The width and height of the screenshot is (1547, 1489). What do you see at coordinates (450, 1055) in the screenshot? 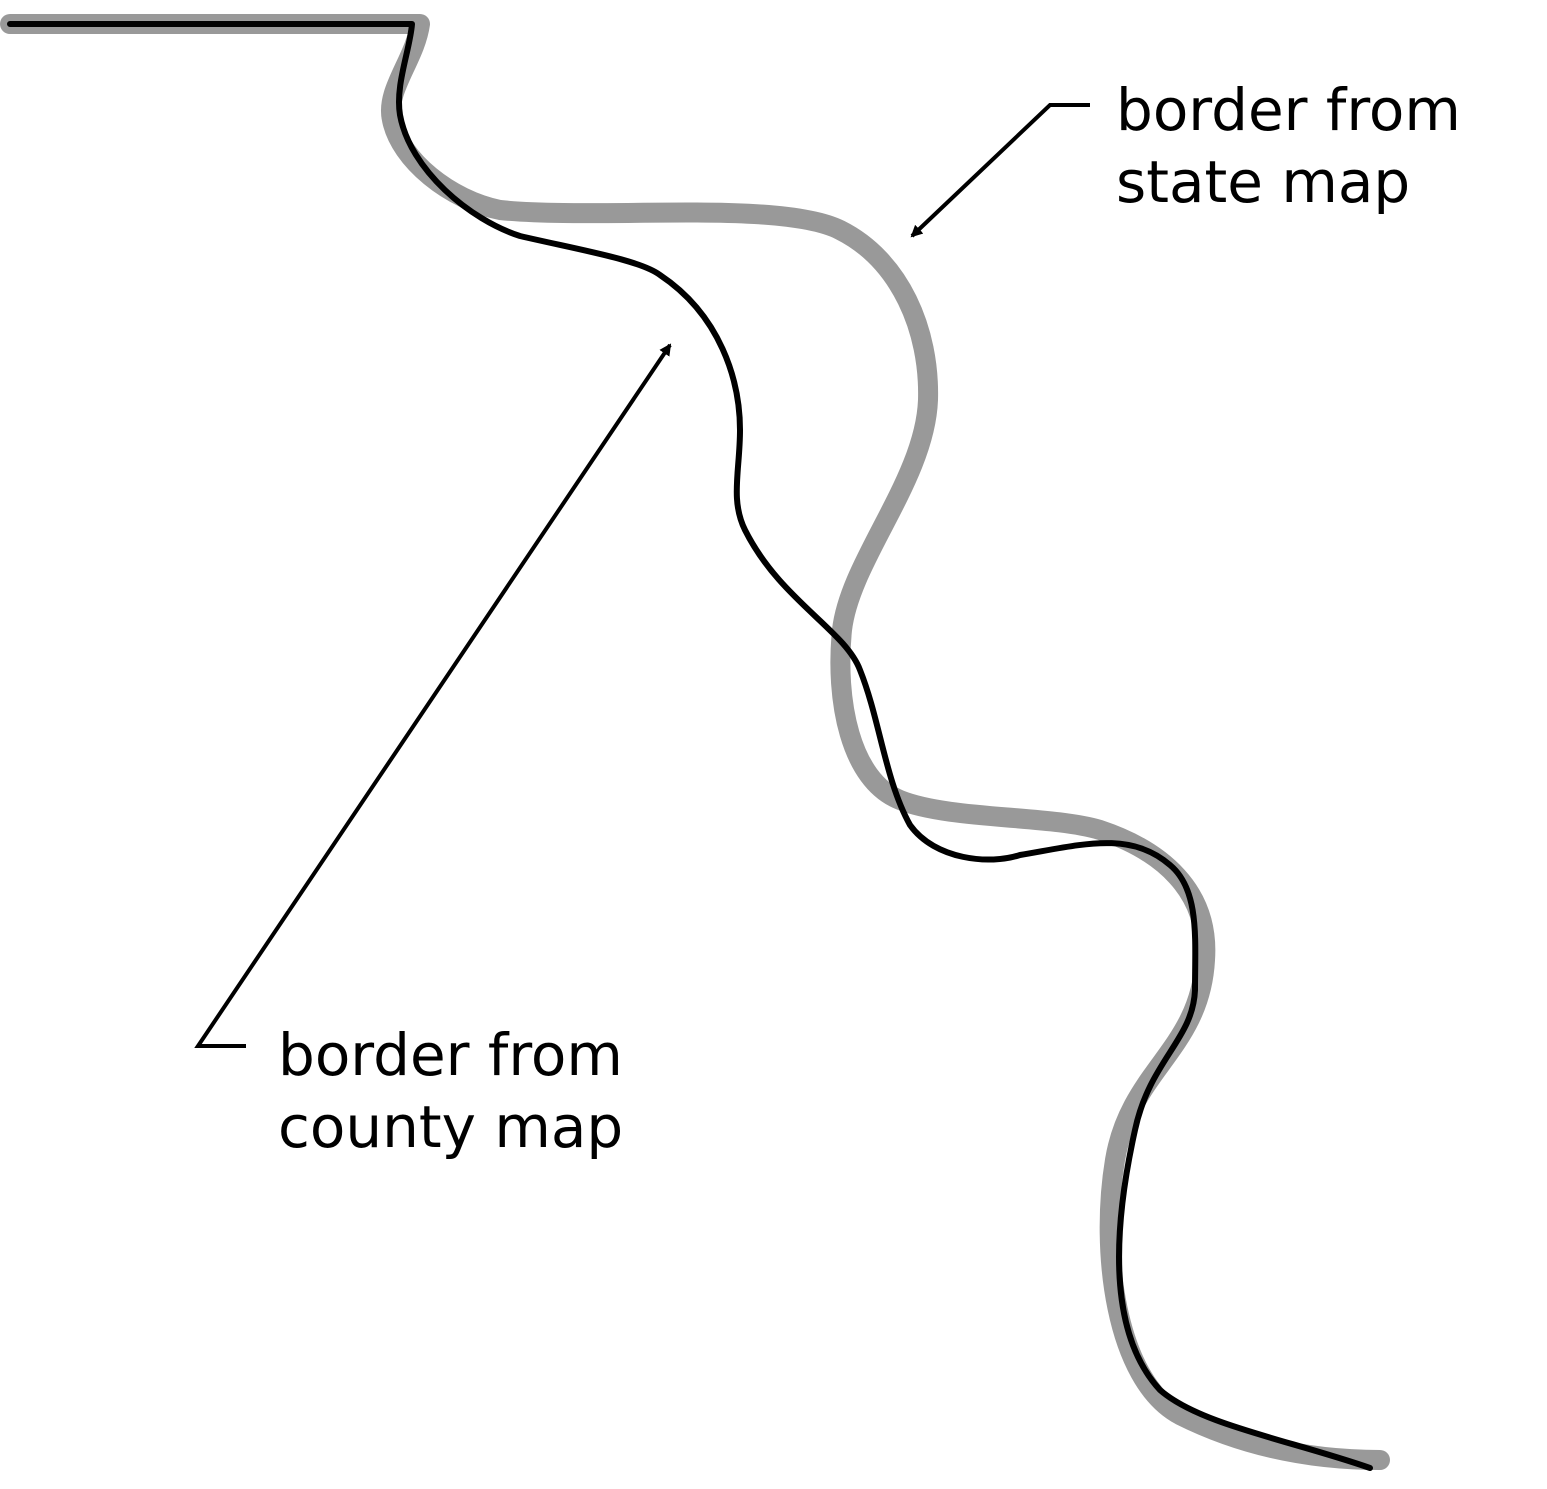
I see `county-border-label-line1: border from` at bounding box center [450, 1055].